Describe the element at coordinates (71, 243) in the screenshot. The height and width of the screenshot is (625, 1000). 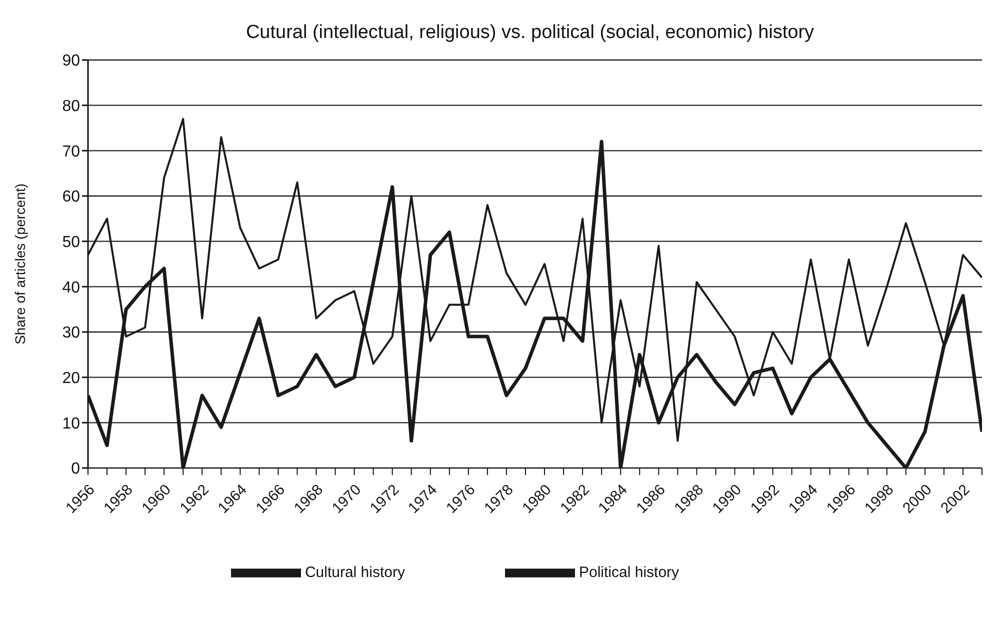
I see `y-tick-label: 50` at that location.